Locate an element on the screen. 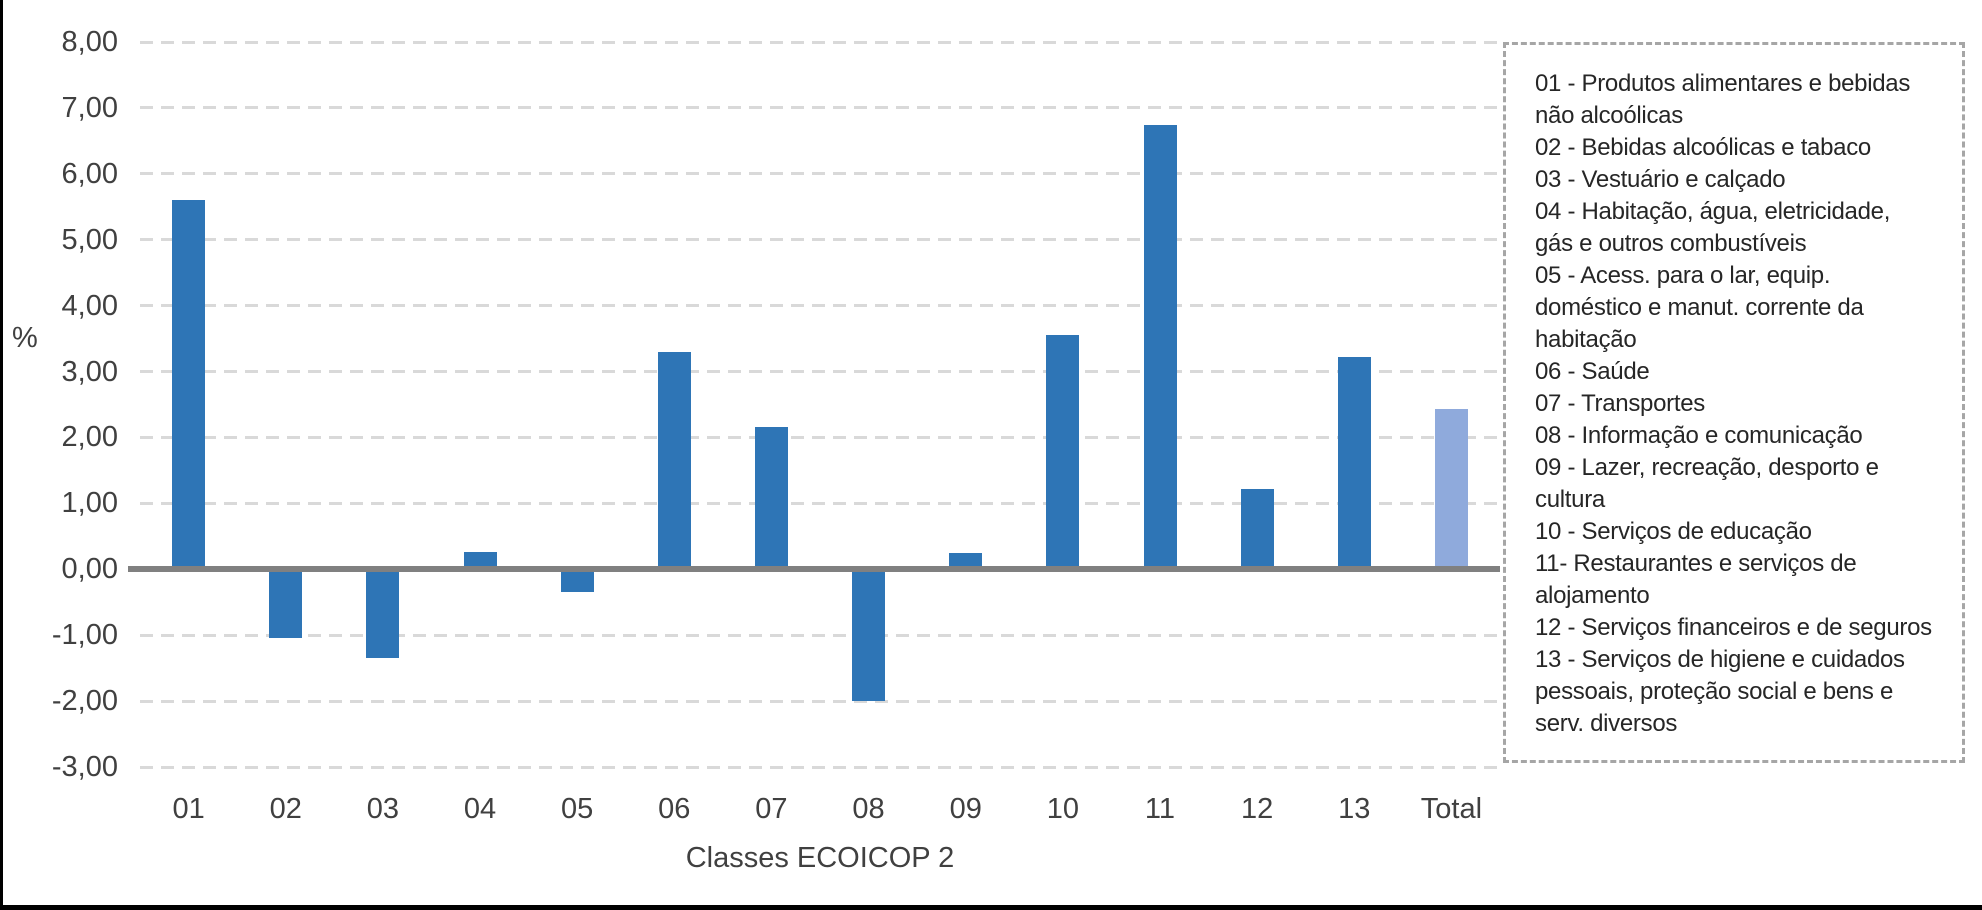 The height and width of the screenshot is (910, 1982). x-axis-label-03: 03 is located at coordinates (382, 809).